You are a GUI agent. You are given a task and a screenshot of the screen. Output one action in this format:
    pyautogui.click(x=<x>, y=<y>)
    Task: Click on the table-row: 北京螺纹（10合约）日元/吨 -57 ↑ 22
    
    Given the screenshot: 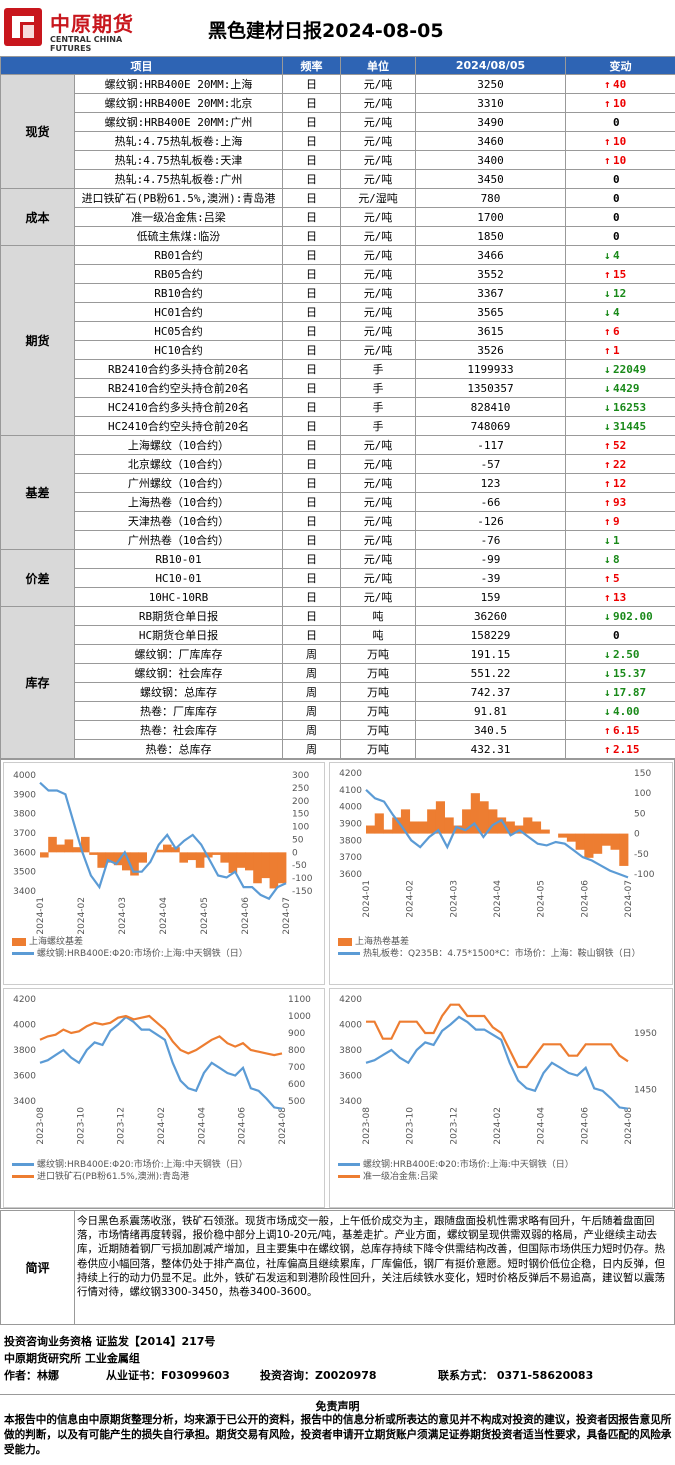 What is the action you would take?
    pyautogui.click(x=338, y=464)
    